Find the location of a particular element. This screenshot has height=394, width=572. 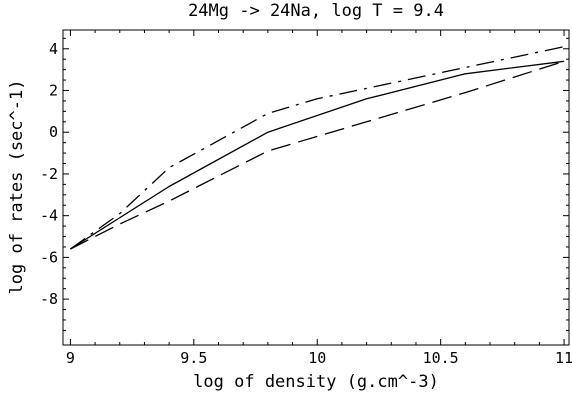

x-tick-label: 10.5 is located at coordinates (441, 358).